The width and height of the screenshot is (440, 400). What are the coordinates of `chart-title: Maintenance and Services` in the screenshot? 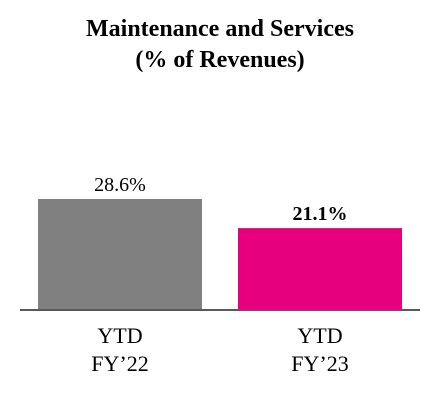 It's located at (220, 29).